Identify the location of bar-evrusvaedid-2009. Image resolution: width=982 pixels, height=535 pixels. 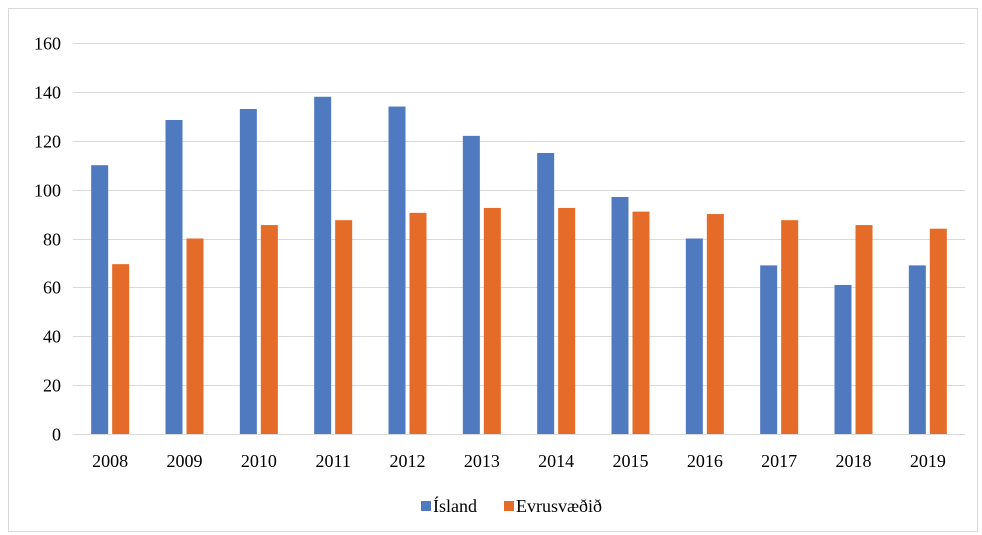
(195, 337).